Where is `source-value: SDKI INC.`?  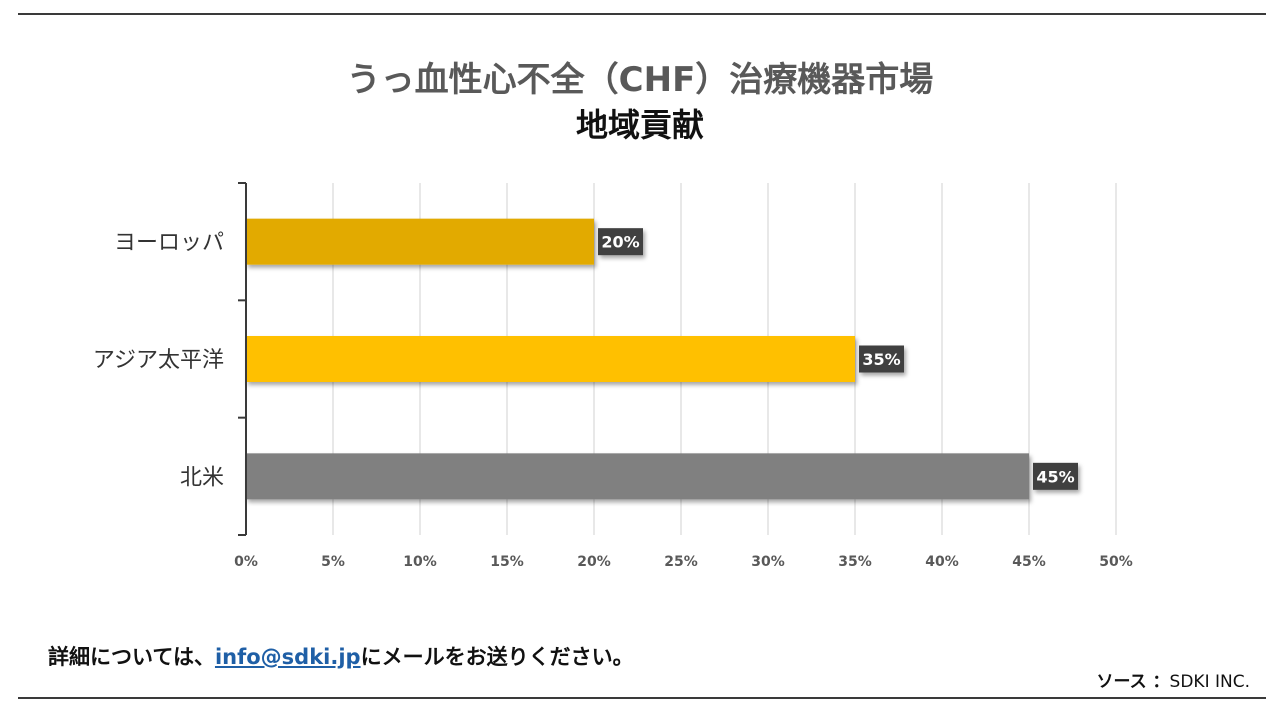
source-value: SDKI INC. is located at coordinates (1209, 682).